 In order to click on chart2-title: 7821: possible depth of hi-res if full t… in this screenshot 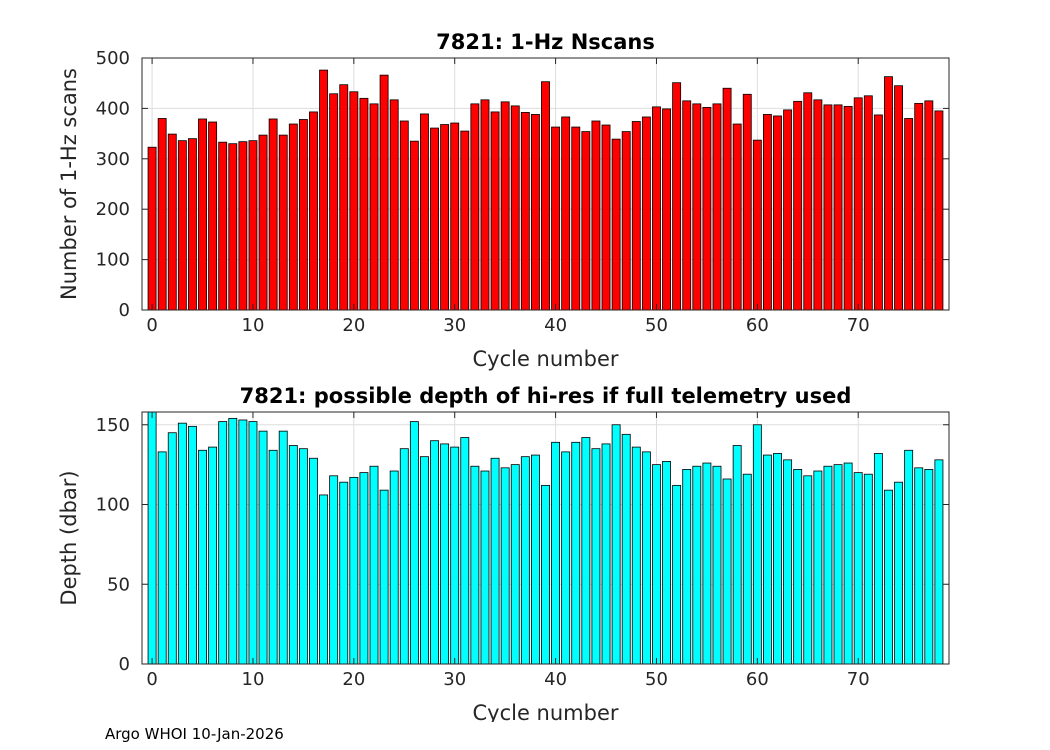, I will do `click(546, 396)`.